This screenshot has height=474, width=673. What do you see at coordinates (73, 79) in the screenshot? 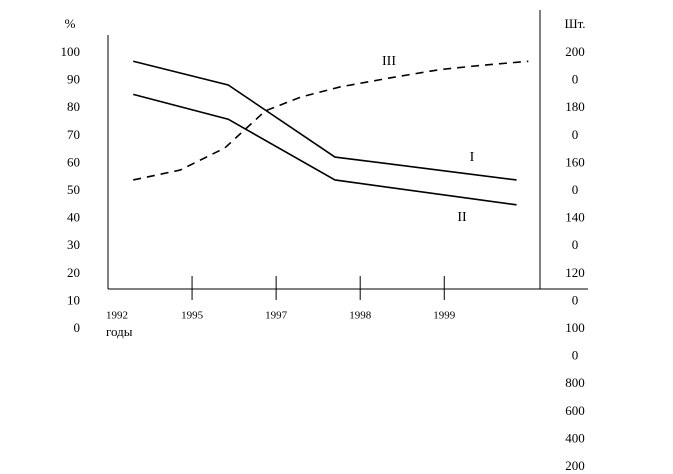
I see `y-tick-label: 90` at bounding box center [73, 79].